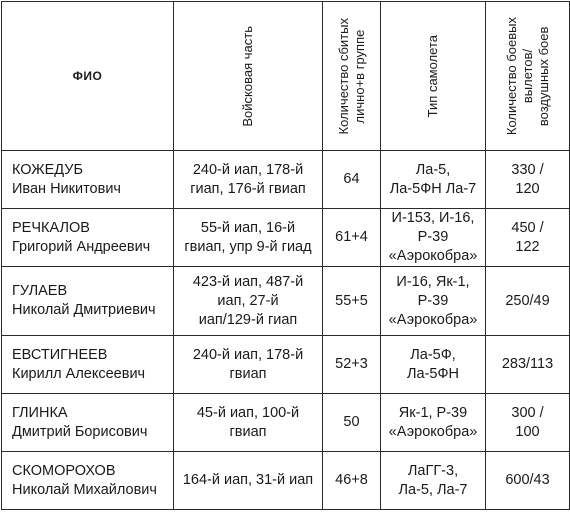 The width and height of the screenshot is (570, 514). I want to click on flights-cell: 283/113, so click(527, 364).